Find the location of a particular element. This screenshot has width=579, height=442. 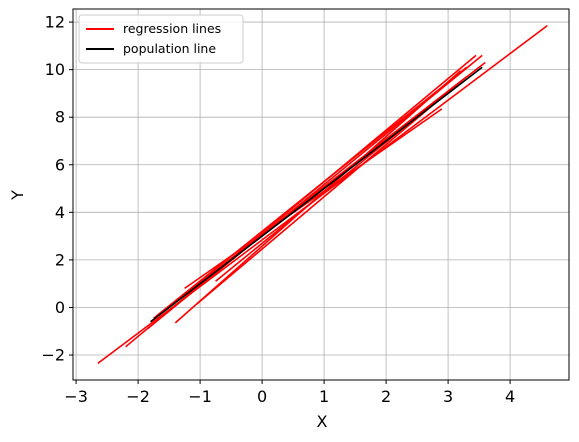

y-tick-label: 4 is located at coordinates (60, 212).